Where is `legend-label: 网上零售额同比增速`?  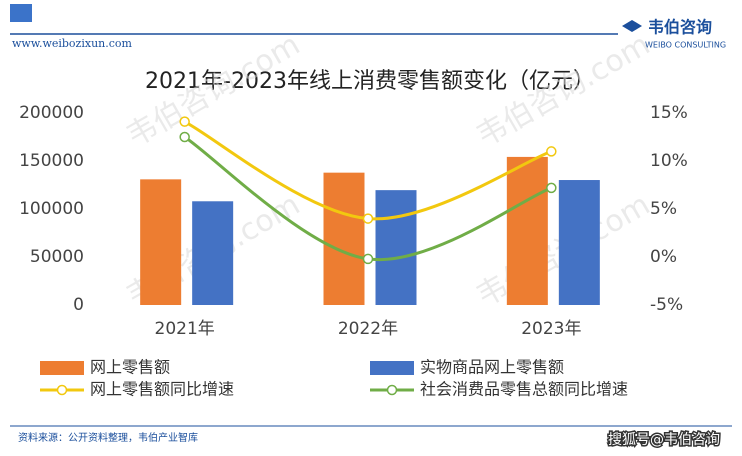 legend-label: 网上零售额同比增速 is located at coordinates (162, 389).